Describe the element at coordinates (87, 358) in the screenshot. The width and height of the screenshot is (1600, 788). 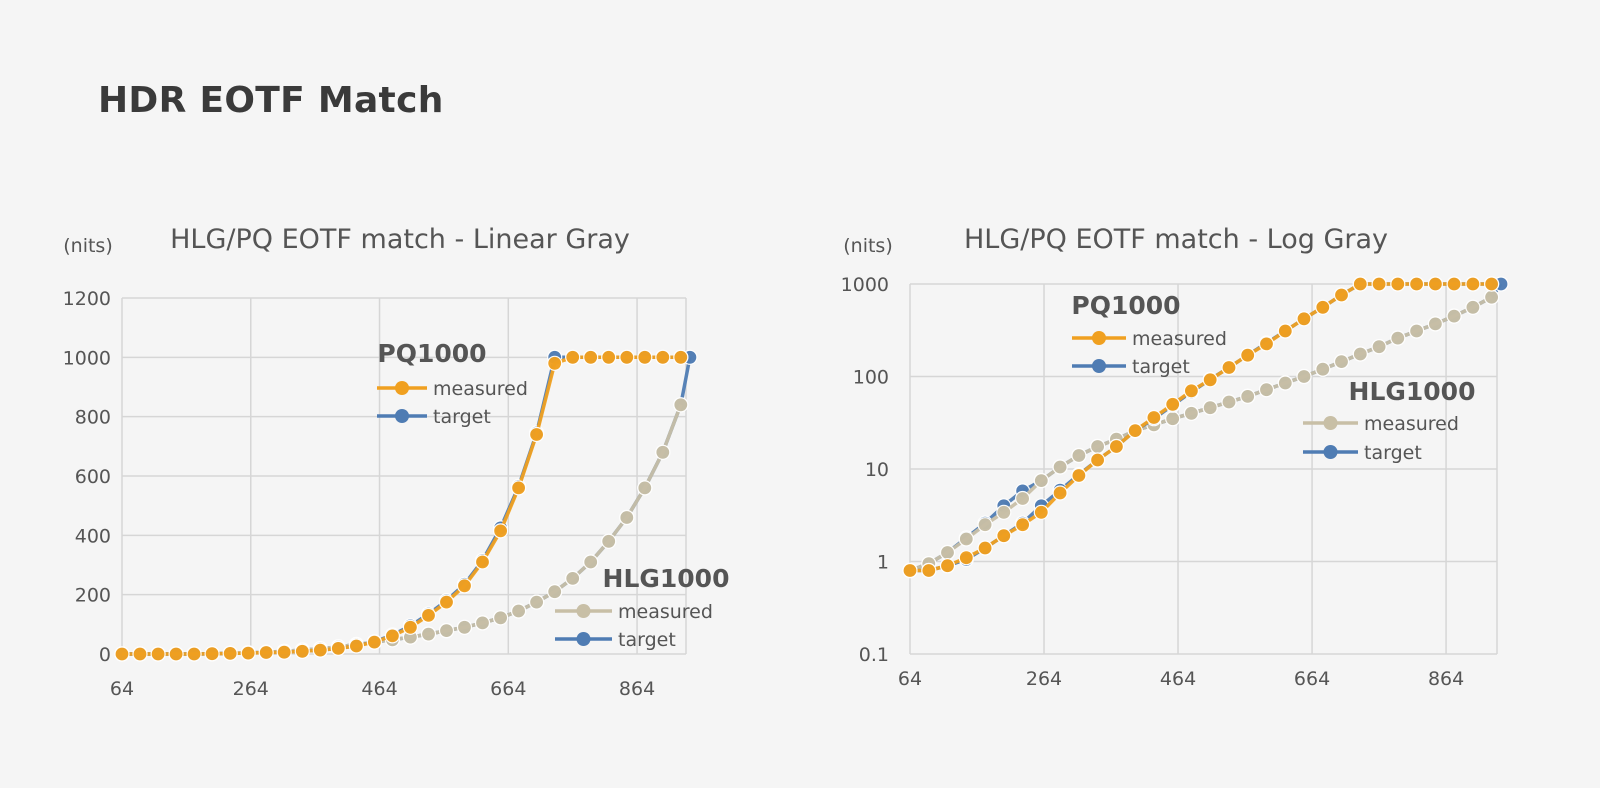
I see `y-tick-label: 1000` at that location.